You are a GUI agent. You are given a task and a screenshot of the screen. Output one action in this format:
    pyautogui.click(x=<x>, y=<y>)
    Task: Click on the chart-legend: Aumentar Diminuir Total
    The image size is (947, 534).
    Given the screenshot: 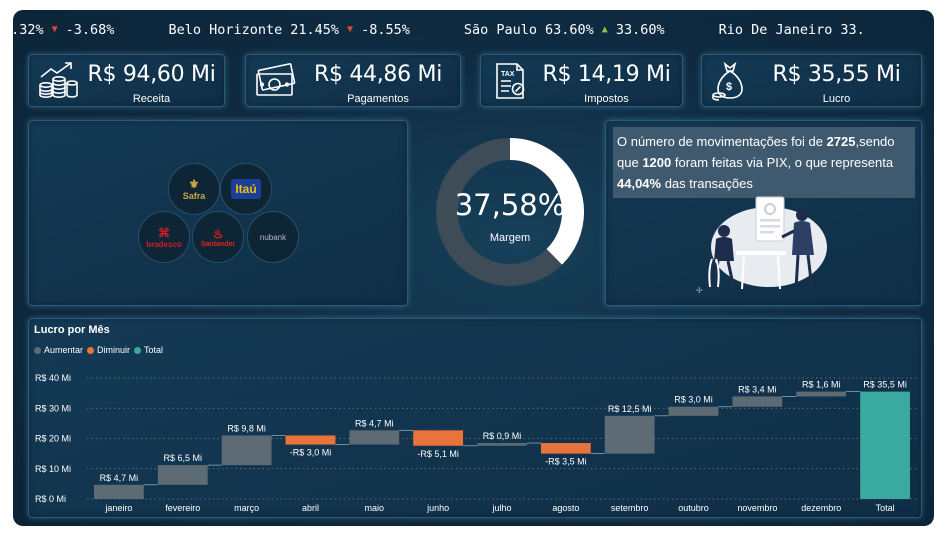 What is the action you would take?
    pyautogui.click(x=100, y=350)
    